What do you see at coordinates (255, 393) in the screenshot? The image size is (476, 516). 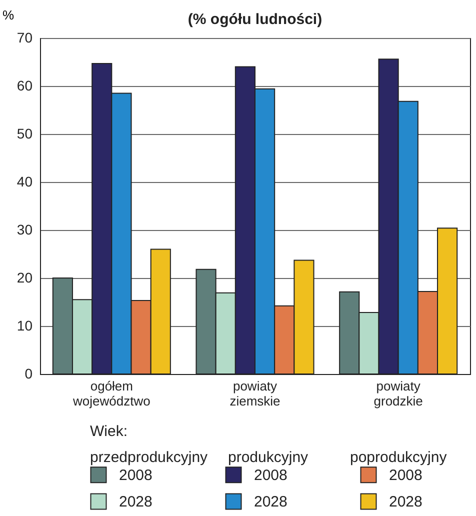 I see `x-tick-label: powiaty ziemskie` at bounding box center [255, 393].